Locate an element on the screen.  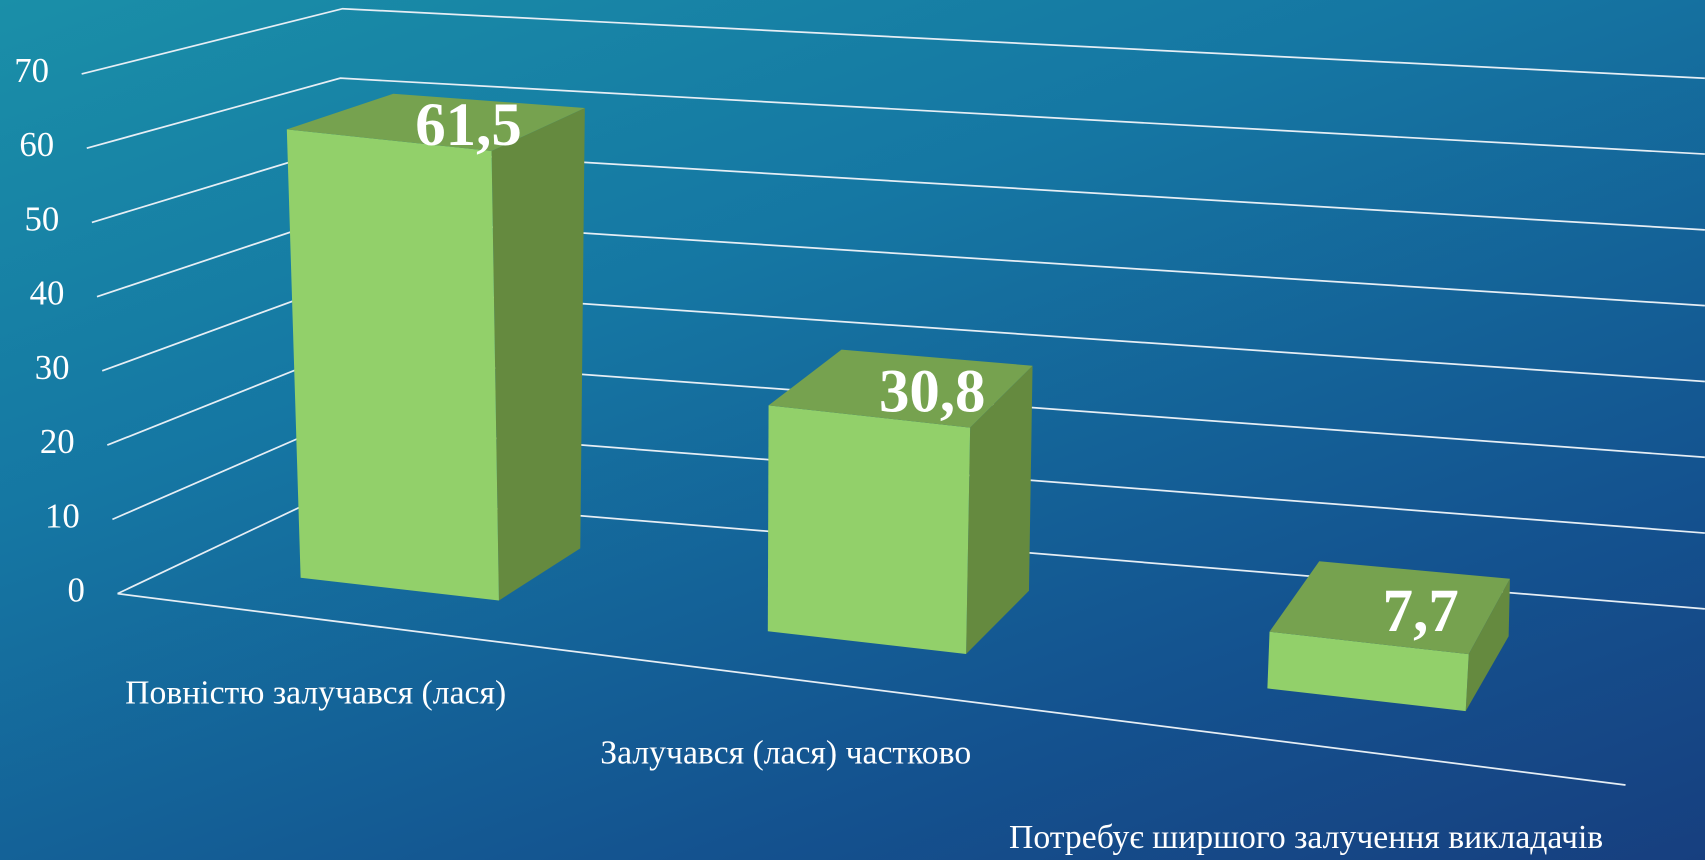
y-tick-label: 20 is located at coordinates (57, 441).